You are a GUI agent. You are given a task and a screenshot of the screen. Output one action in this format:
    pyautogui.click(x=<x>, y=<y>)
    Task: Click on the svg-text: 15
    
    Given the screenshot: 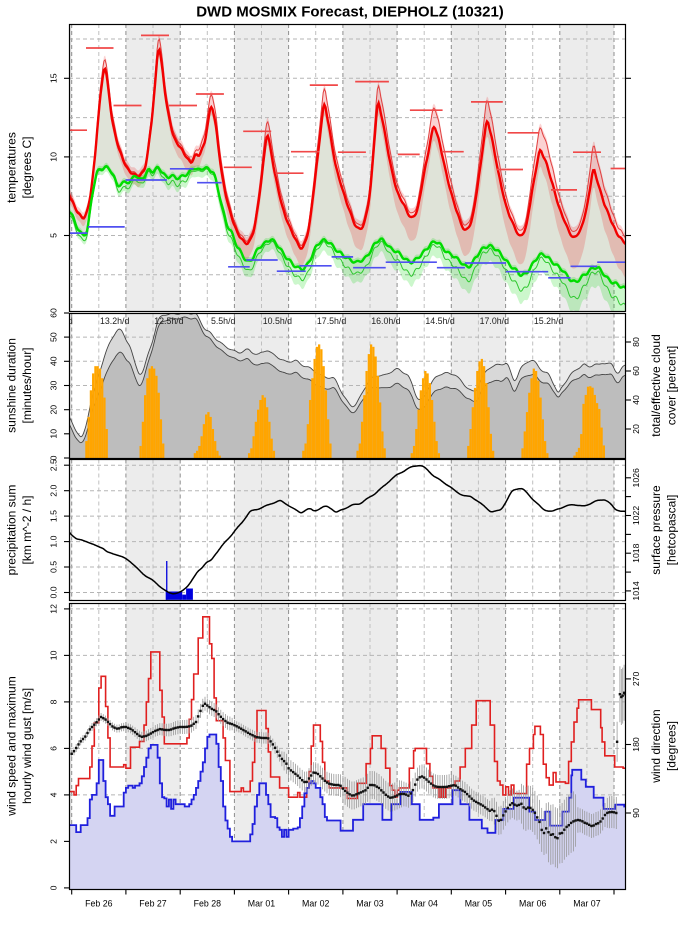 What is the action you would take?
    pyautogui.click(x=54, y=78)
    